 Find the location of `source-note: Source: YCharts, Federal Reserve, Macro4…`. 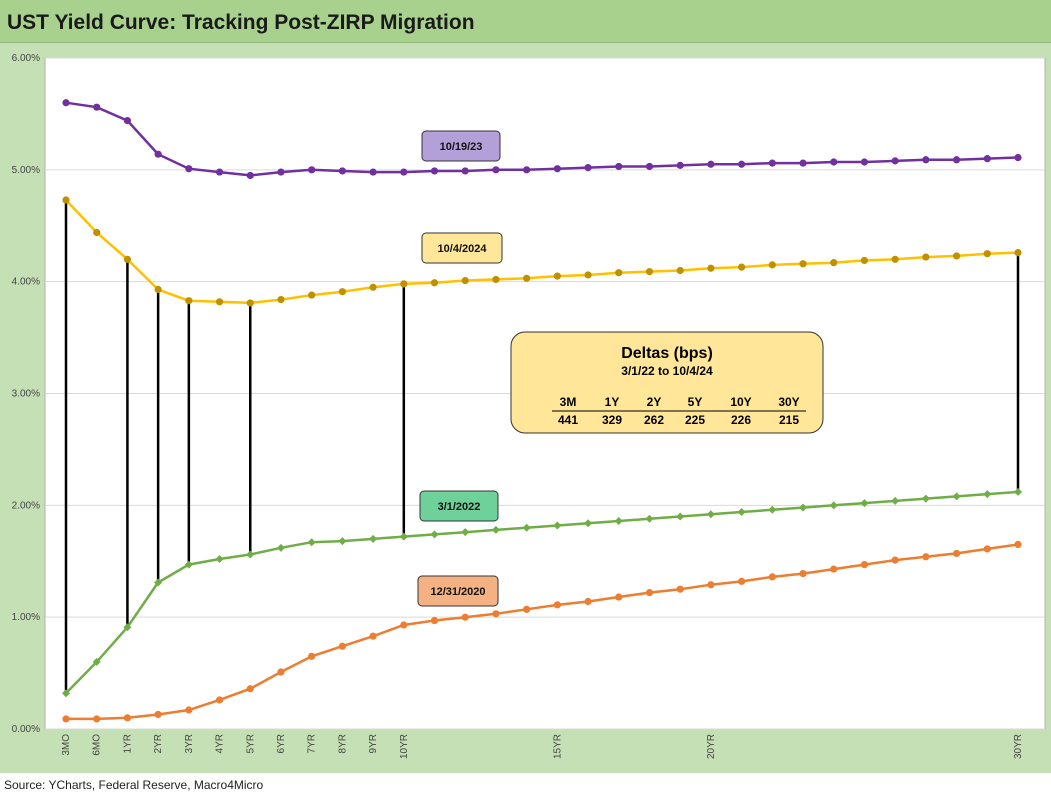

source-note: Source: YCharts, Federal Reserve, Macro4… is located at coordinates (134, 785).